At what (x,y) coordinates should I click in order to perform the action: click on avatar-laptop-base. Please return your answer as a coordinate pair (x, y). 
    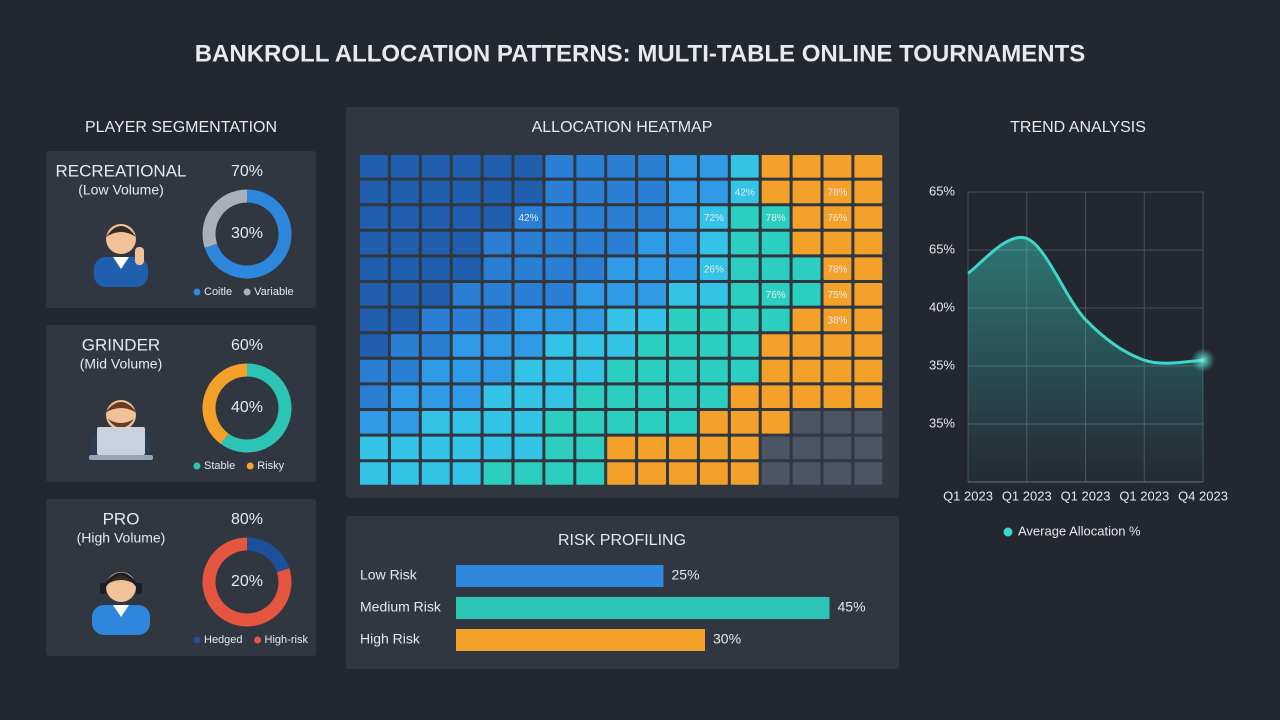
    Looking at the image, I should click on (121, 457).